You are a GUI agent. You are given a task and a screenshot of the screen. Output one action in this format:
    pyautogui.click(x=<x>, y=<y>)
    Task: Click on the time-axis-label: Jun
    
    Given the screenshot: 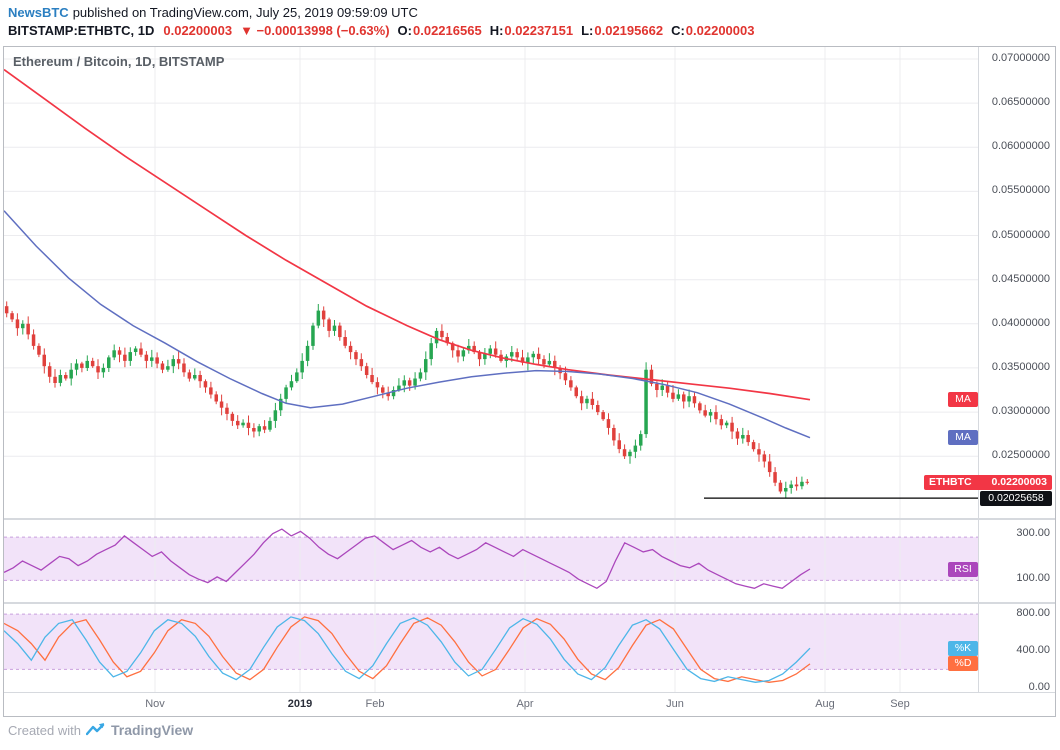 What is the action you would take?
    pyautogui.click(x=675, y=704)
    